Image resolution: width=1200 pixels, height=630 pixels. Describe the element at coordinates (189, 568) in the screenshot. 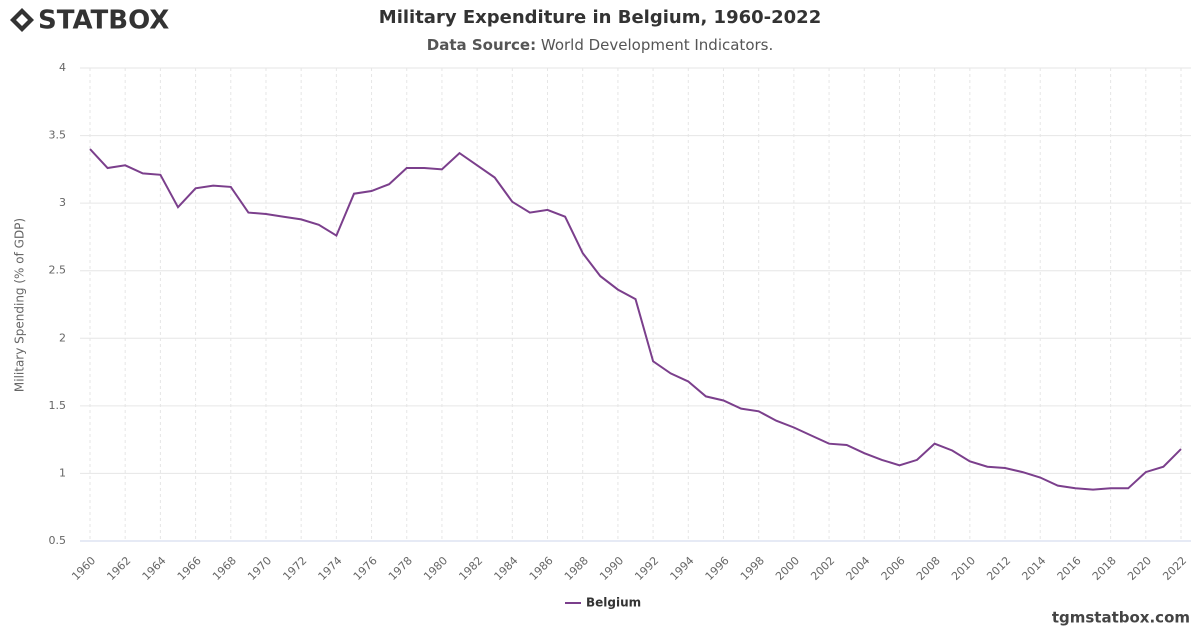

I see `x-tick-label: 1966` at that location.